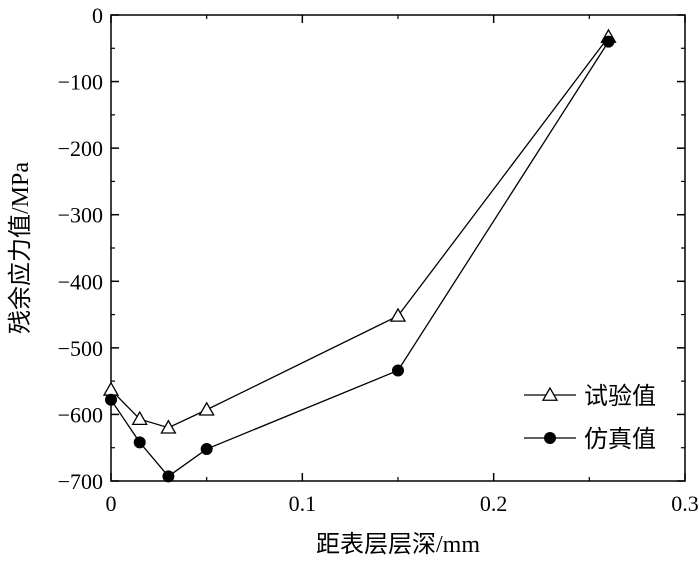  Describe the element at coordinates (620, 439) in the screenshot. I see `legend-label: 仿真值` at that location.